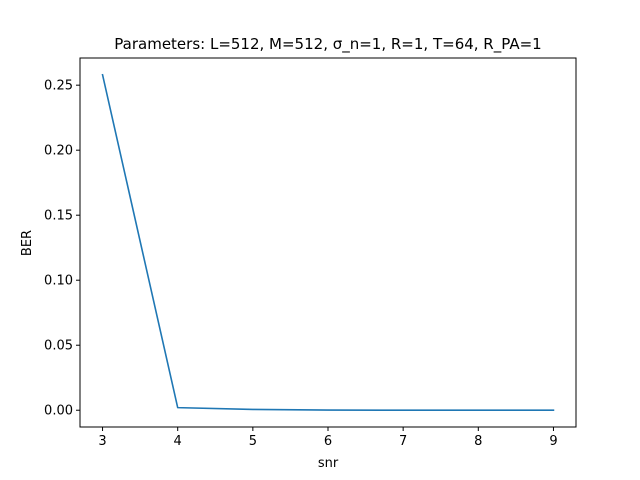 The image size is (640, 480). I want to click on x-tick-label: 8, so click(478, 441).